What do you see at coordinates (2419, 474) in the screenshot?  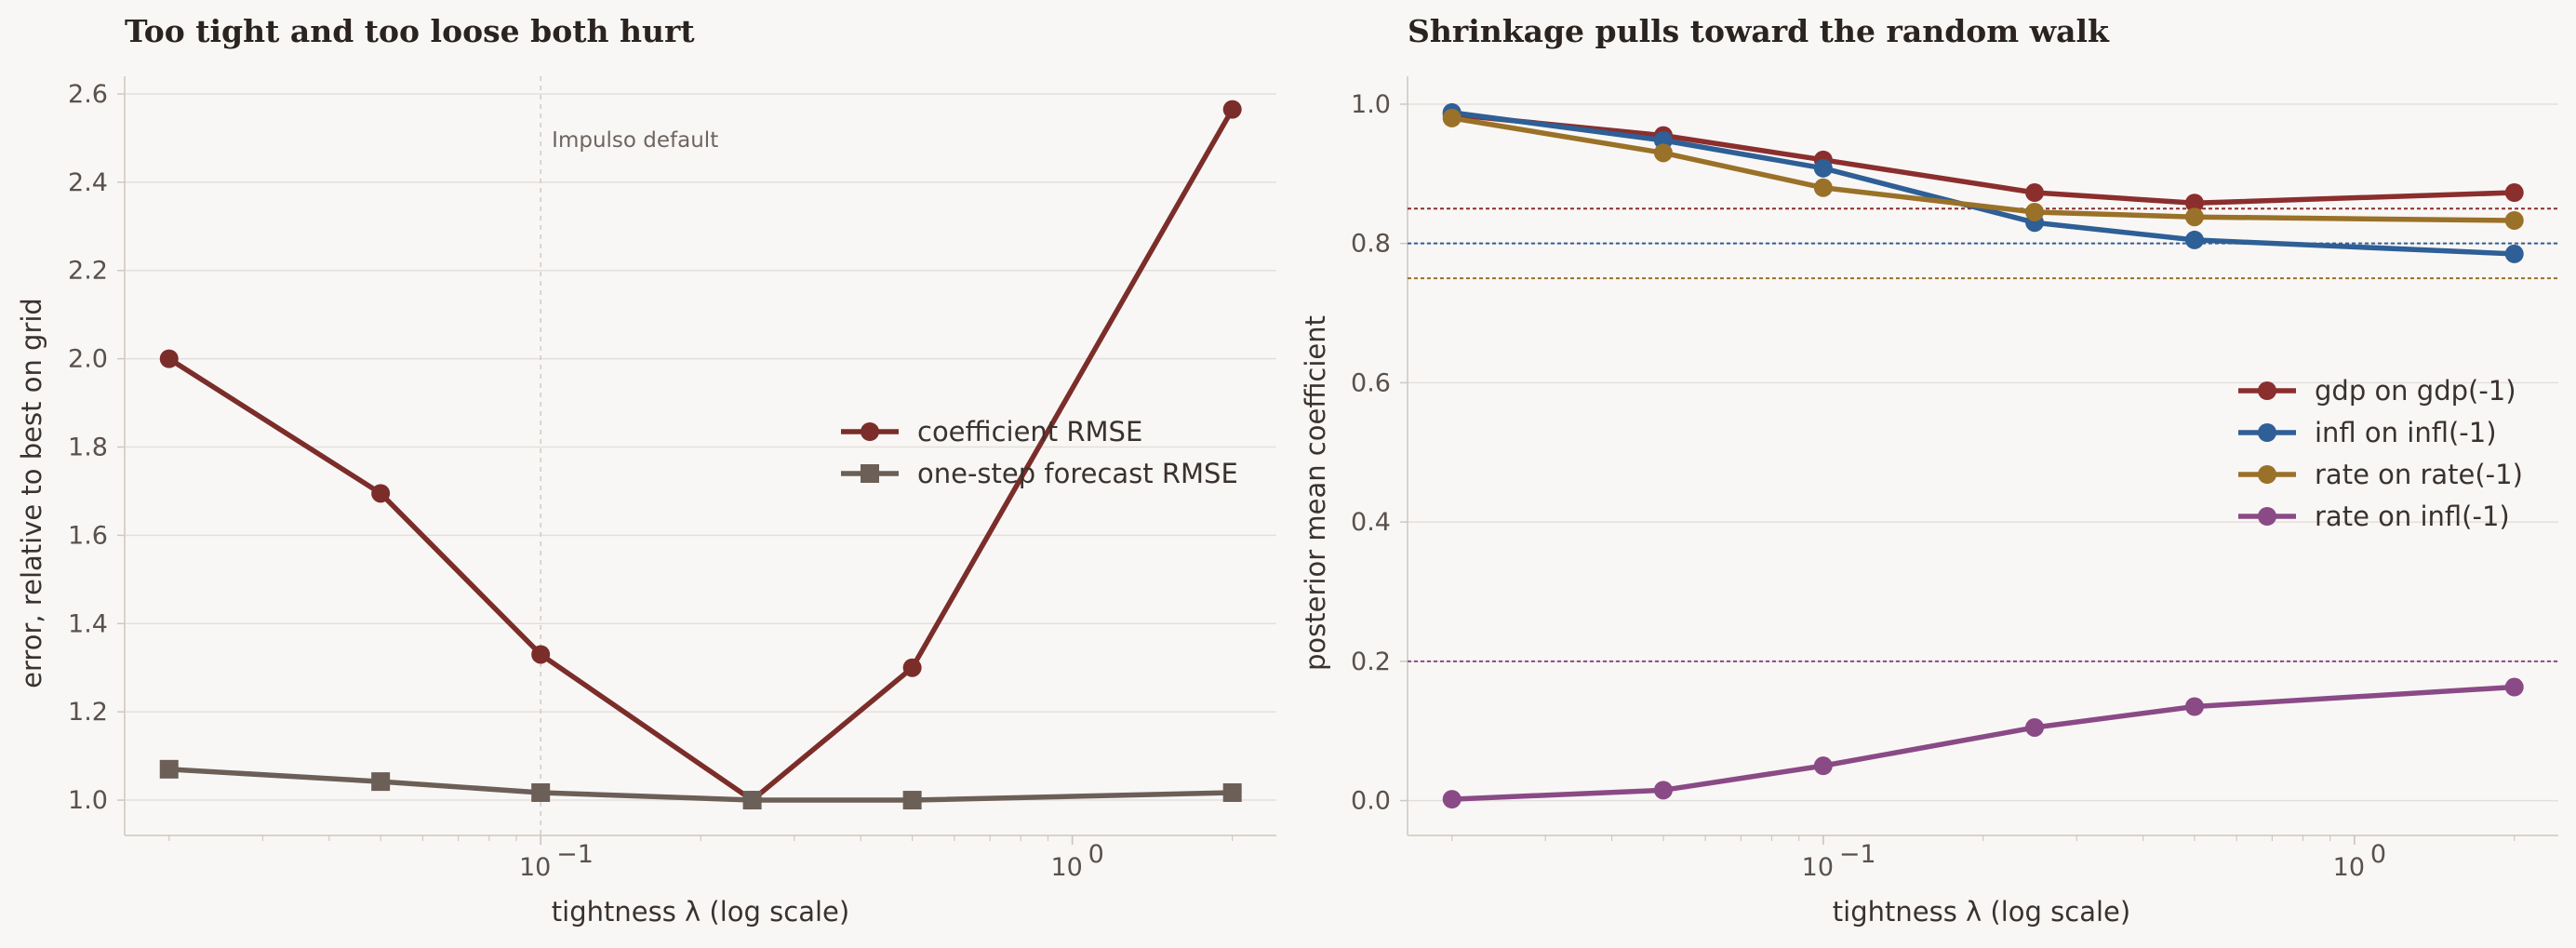 I see `legend-label: rate on rate(-1)` at bounding box center [2419, 474].